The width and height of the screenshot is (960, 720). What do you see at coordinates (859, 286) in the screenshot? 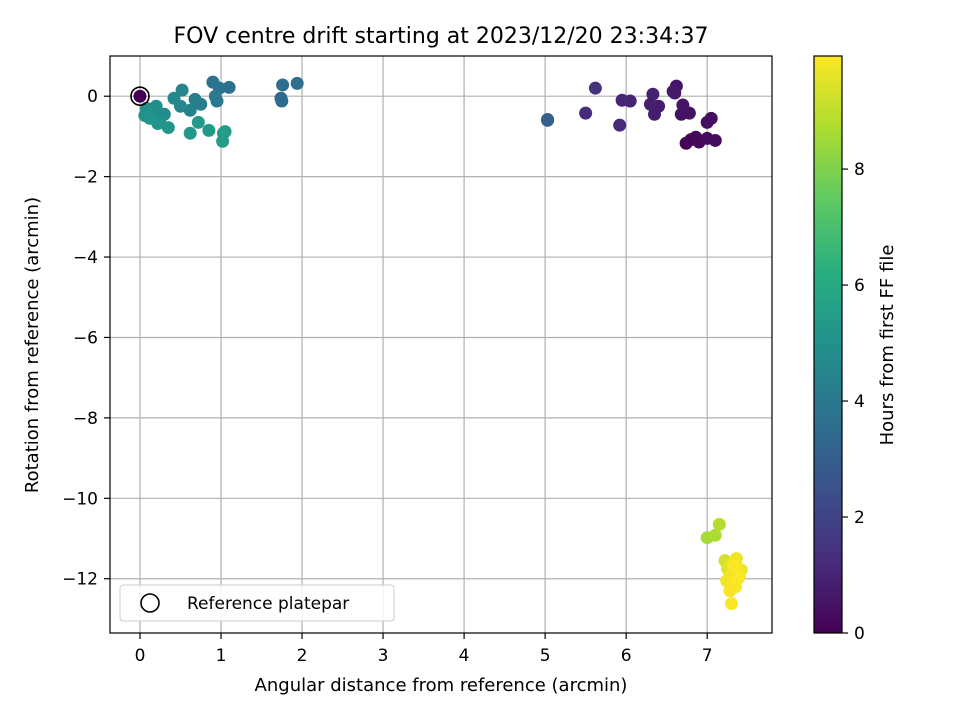
I see `colorbar-tick-label: 6` at bounding box center [859, 286].